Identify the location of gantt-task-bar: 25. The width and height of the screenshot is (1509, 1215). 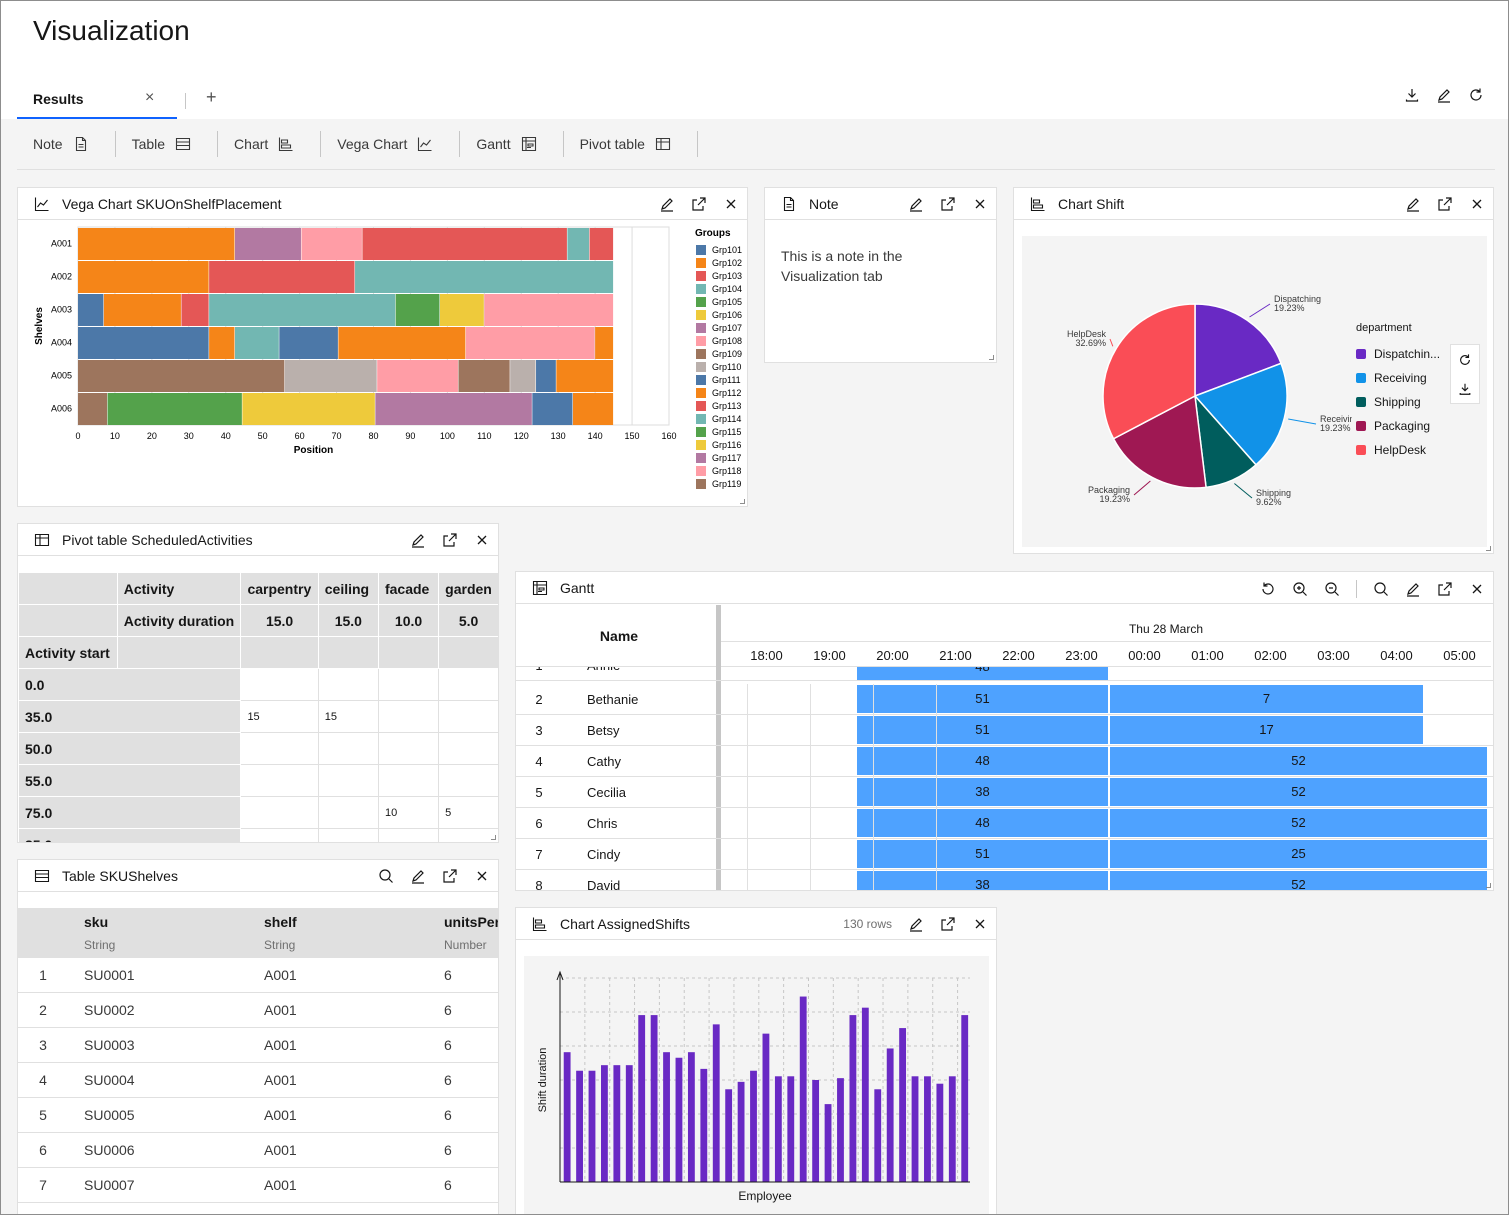
(1298, 854).